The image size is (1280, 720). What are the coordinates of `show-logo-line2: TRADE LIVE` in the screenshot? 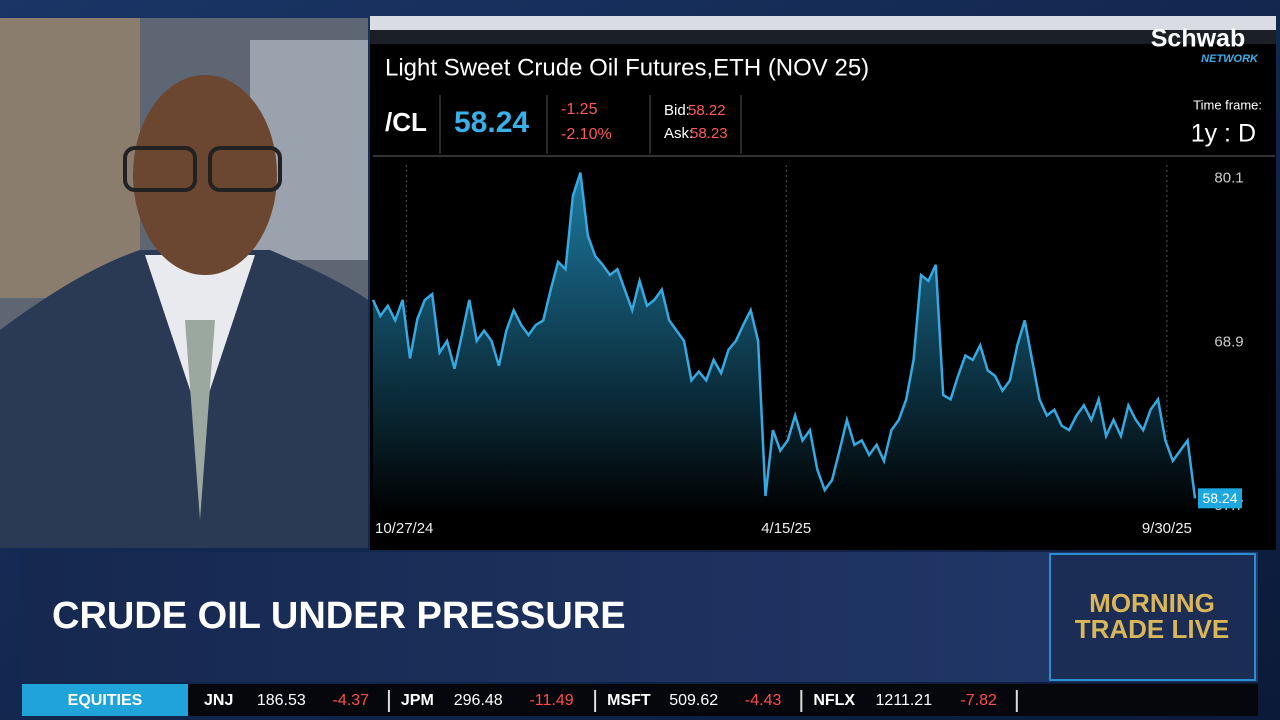 It's located at (1152, 629).